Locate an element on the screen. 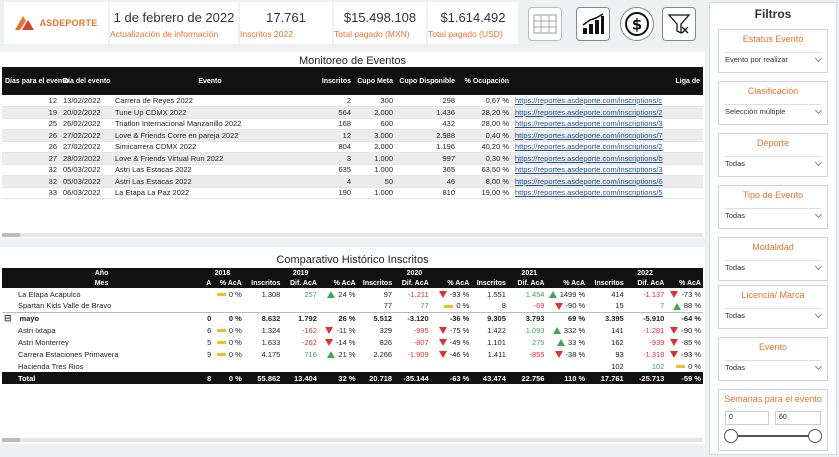 The image size is (839, 457). table-cell: 8 is located at coordinates (207, 378).